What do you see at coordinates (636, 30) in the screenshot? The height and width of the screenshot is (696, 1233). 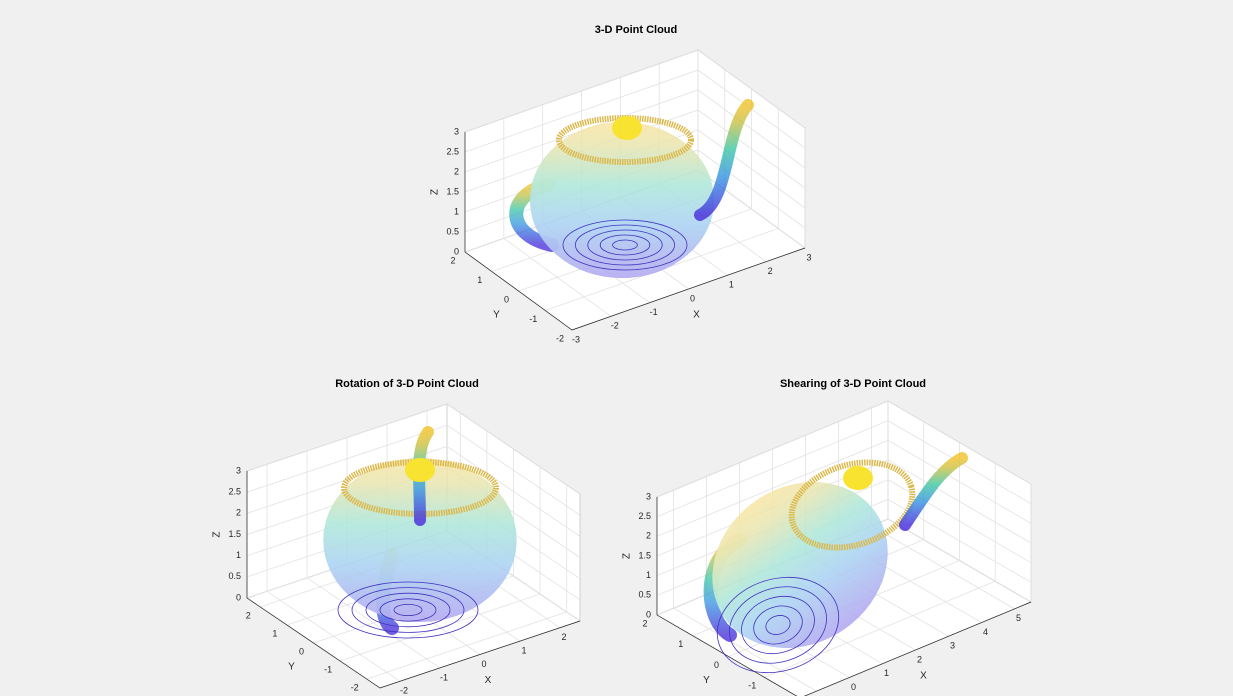 I see `chart-title: 3-D Point Cloud` at bounding box center [636, 30].